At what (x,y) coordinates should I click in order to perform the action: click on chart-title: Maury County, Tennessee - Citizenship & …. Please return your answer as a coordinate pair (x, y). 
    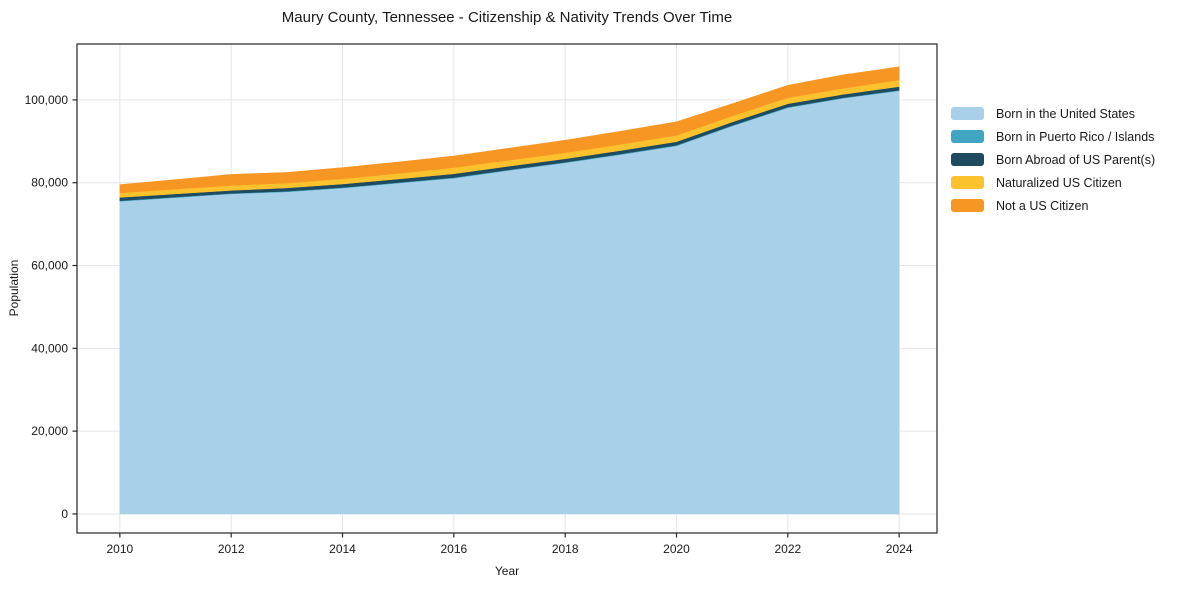
    Looking at the image, I should click on (507, 17).